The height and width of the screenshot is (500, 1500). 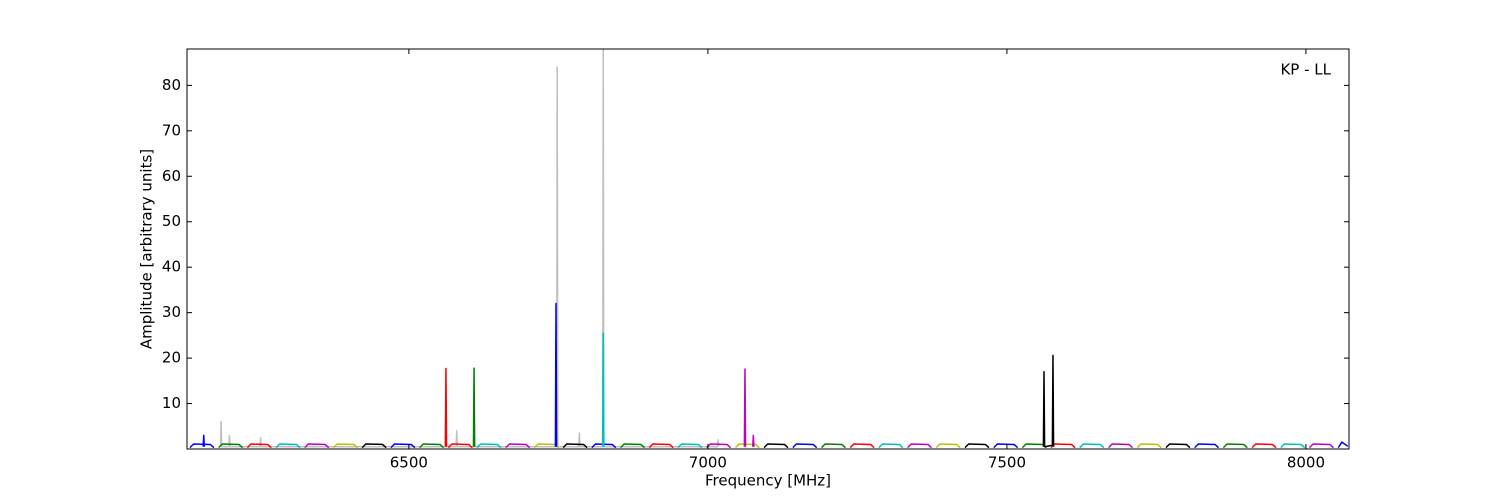 I want to click on x-tick-label: 8000, so click(x=1306, y=463).